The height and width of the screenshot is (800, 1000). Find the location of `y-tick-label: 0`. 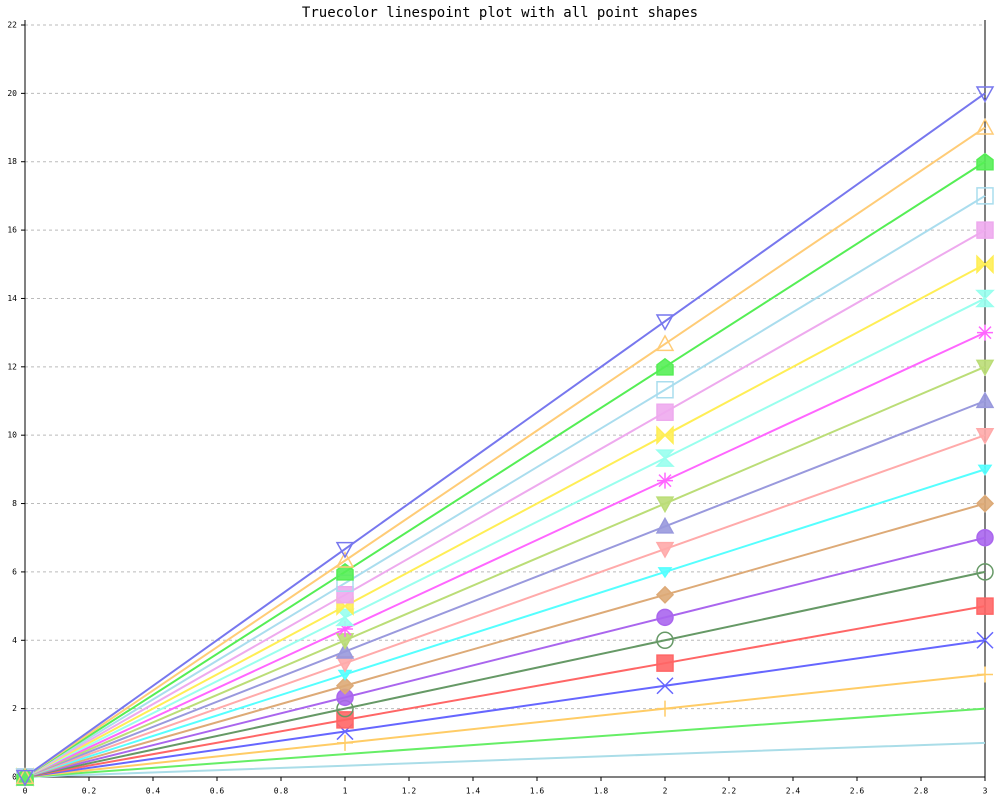

y-tick-label: 0 is located at coordinates (14, 777).